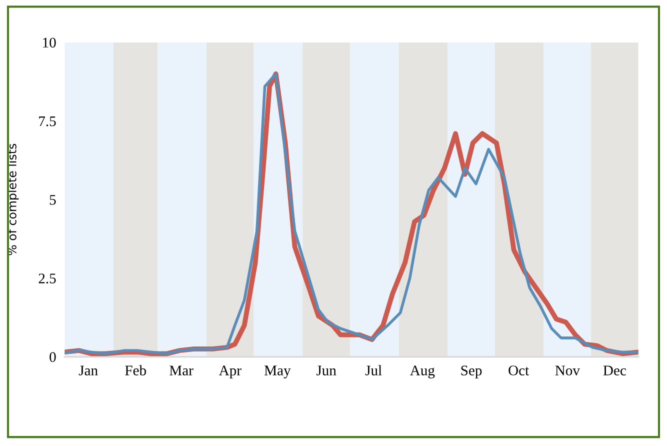  I want to click on x-tick-label: Mar, so click(182, 371).